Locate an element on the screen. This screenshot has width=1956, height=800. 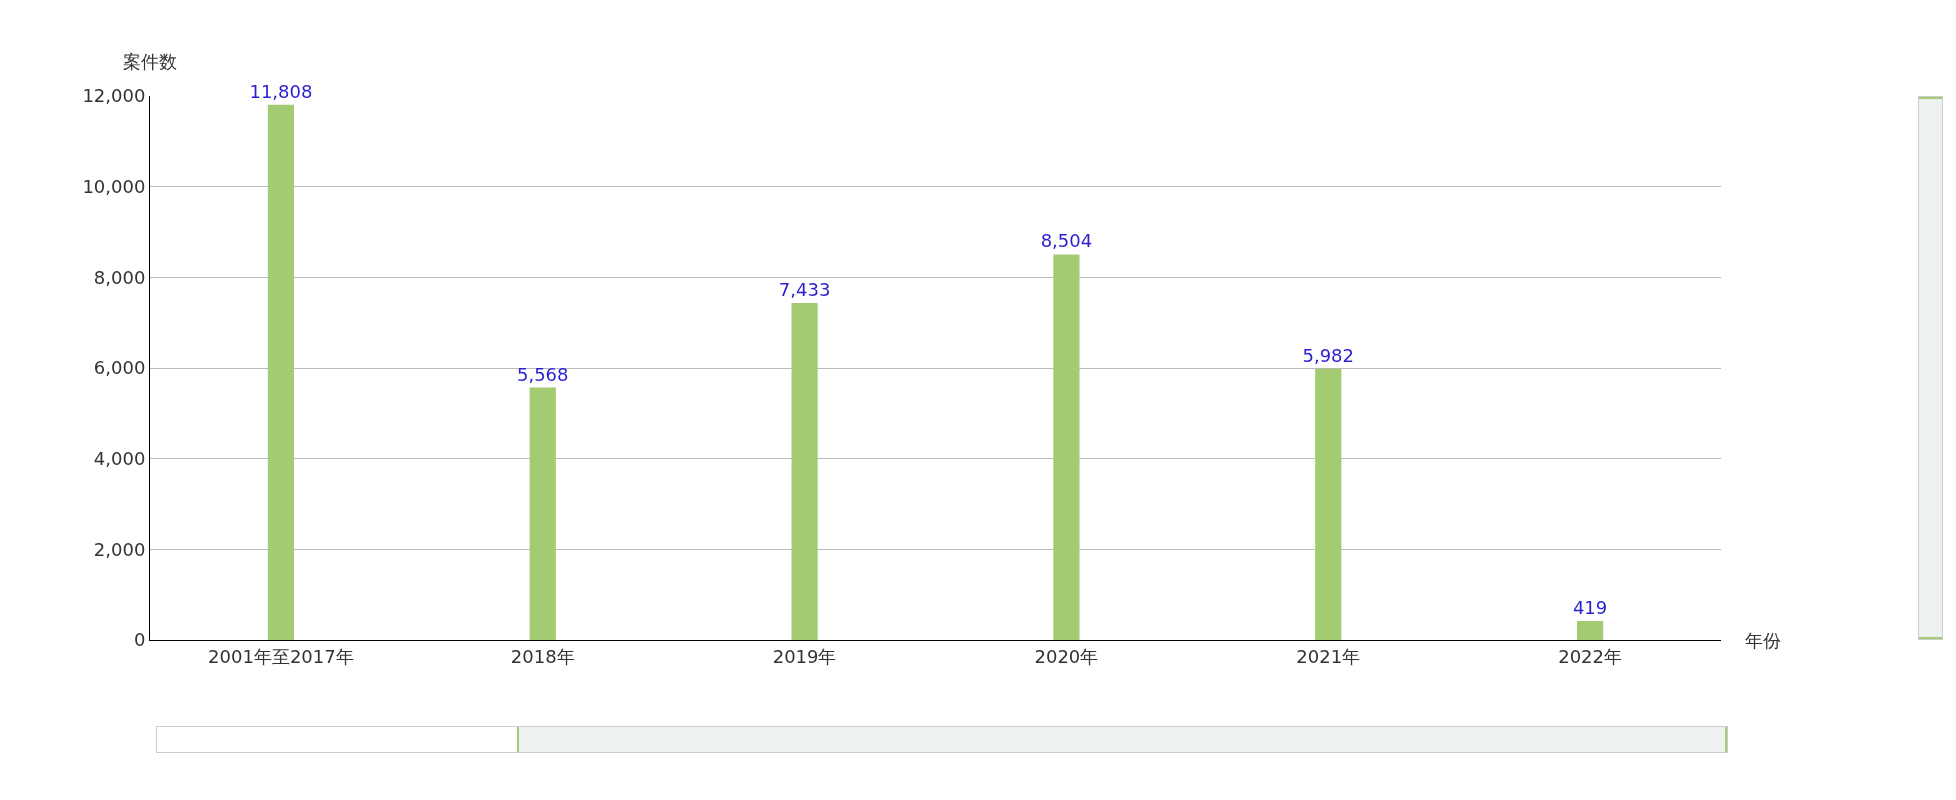
x-tick-label: 2018年 is located at coordinates (542, 656).